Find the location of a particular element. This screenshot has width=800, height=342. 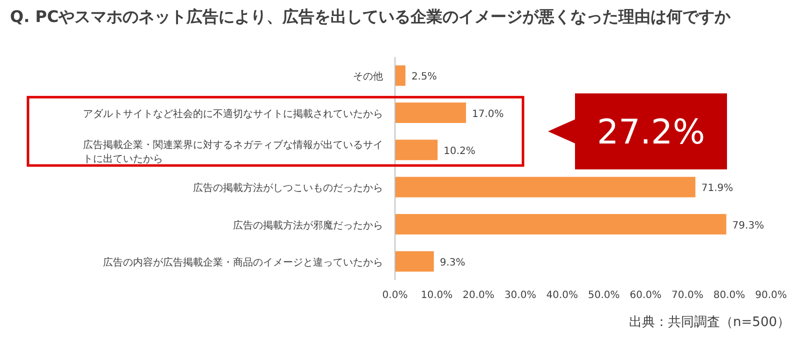

y-tick-label: アダルトサイトなど社会的に不適切なサイトに掲載されていたから is located at coordinates (233, 114).